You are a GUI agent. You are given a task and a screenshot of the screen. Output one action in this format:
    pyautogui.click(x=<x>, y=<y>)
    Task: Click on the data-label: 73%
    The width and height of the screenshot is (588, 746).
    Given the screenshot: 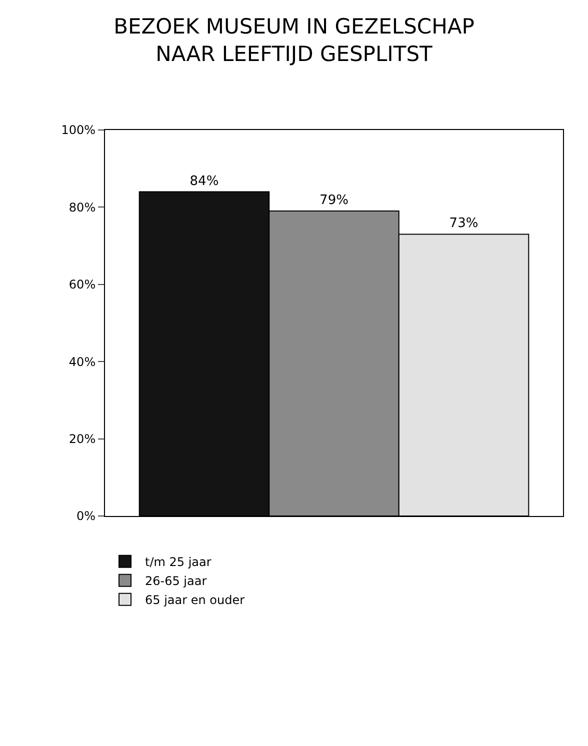 What is the action you would take?
    pyautogui.click(x=463, y=224)
    